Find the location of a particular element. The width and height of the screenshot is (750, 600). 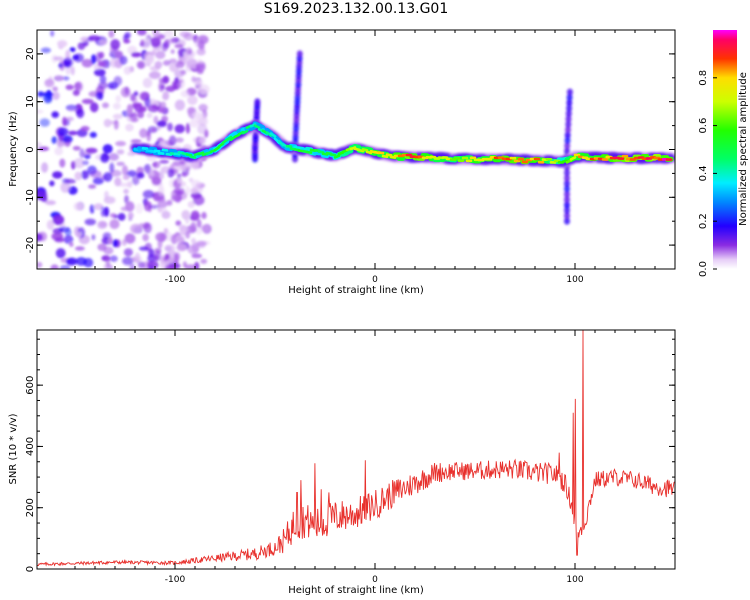

spectrogram-y-tick-label: 0 is located at coordinates (30, 149).